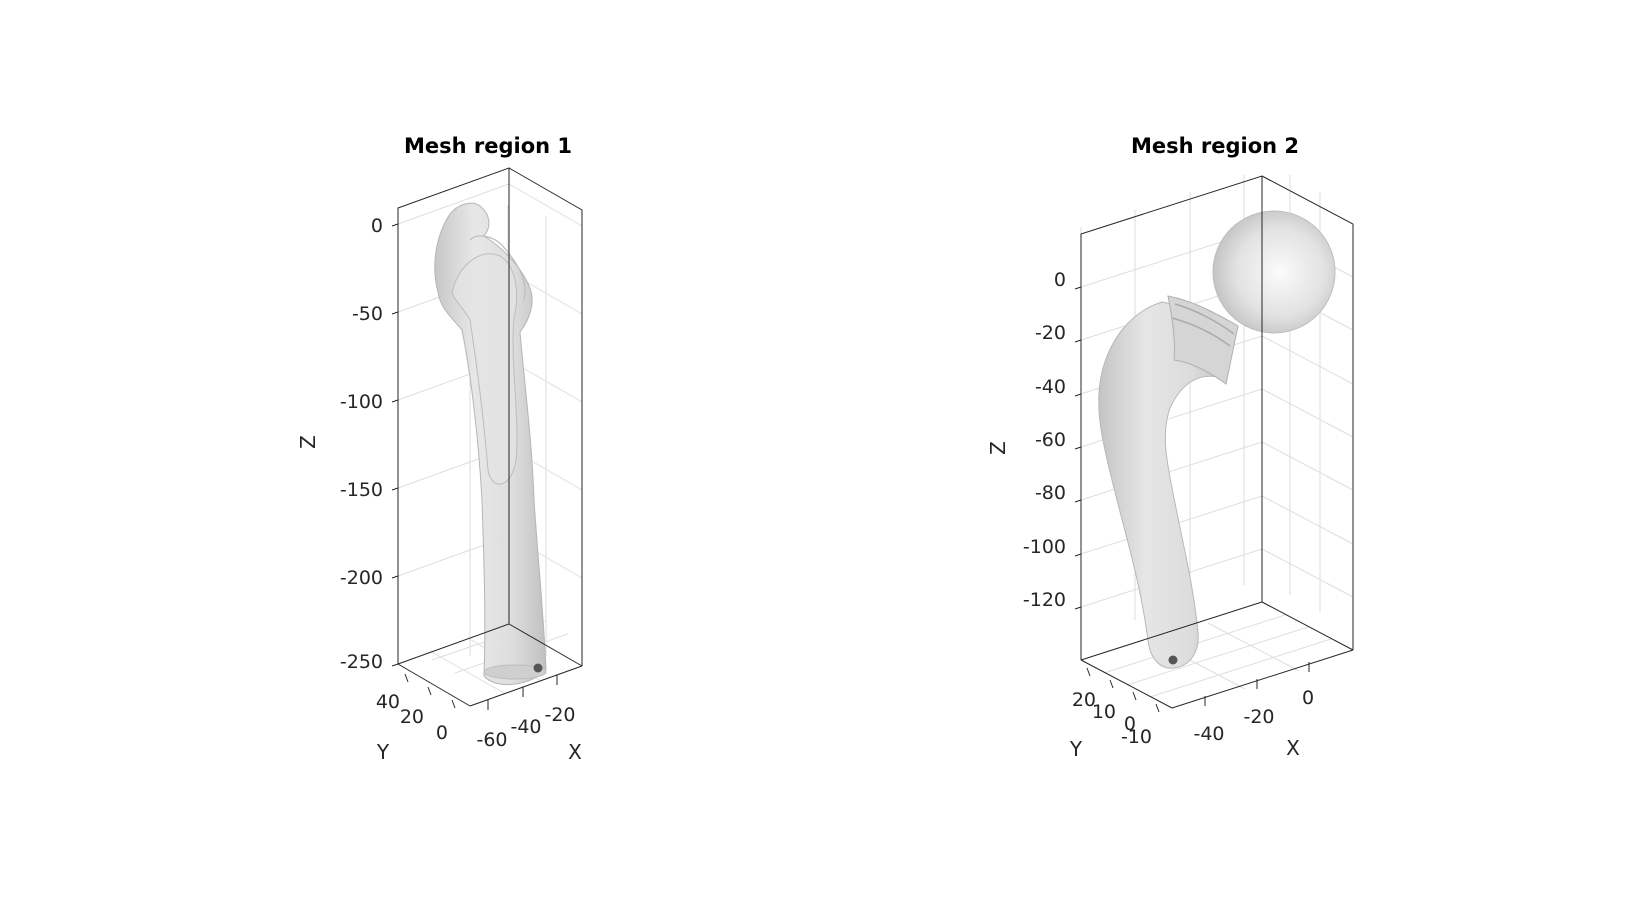 This screenshot has width=1642, height=911. What do you see at coordinates (1308, 698) in the screenshot?
I see `x-tick-label: 0` at bounding box center [1308, 698].